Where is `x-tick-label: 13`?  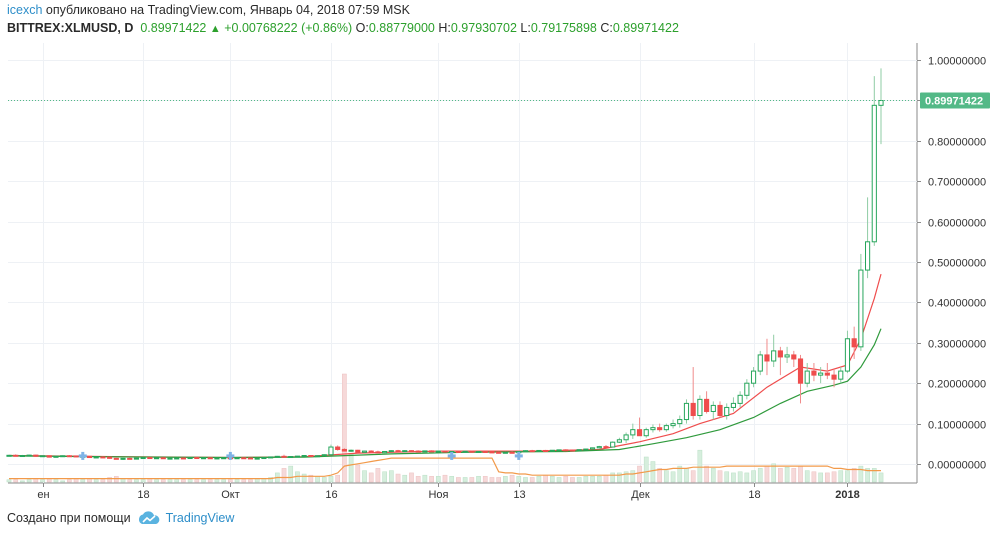 x-tick-label: 13 is located at coordinates (519, 495).